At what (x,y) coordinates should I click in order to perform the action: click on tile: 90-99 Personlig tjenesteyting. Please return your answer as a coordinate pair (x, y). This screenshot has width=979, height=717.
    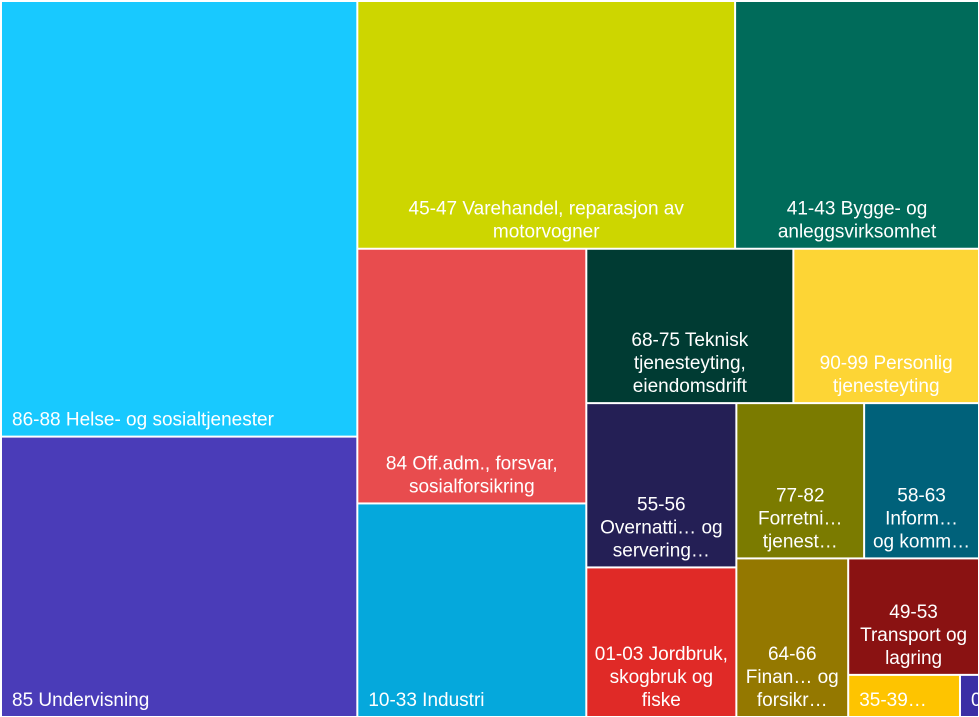
    Looking at the image, I should click on (886, 326).